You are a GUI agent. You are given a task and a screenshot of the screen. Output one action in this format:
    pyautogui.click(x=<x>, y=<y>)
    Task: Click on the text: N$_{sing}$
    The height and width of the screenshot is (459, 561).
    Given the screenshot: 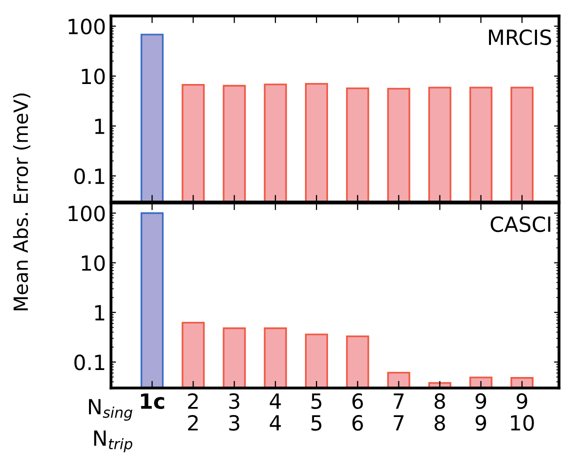 What is the action you would take?
    pyautogui.click(x=110, y=410)
    